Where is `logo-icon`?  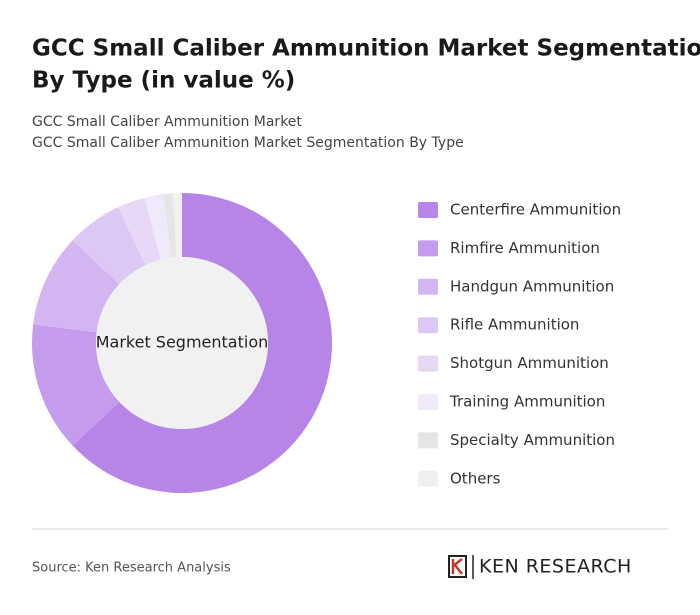
logo-icon is located at coordinates (461, 567).